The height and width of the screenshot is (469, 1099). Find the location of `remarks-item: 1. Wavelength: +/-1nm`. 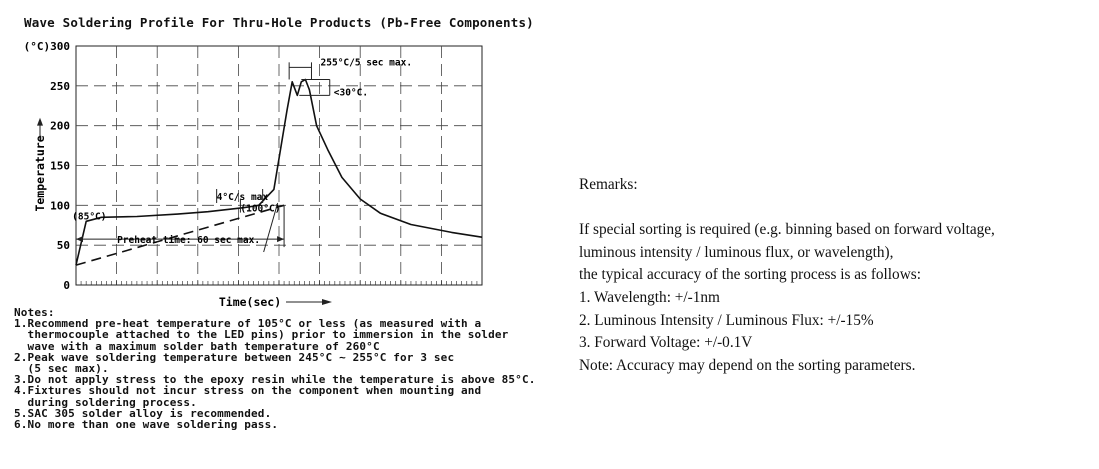

remarks-item: 1. Wavelength: +/-1nm is located at coordinates (649, 297).